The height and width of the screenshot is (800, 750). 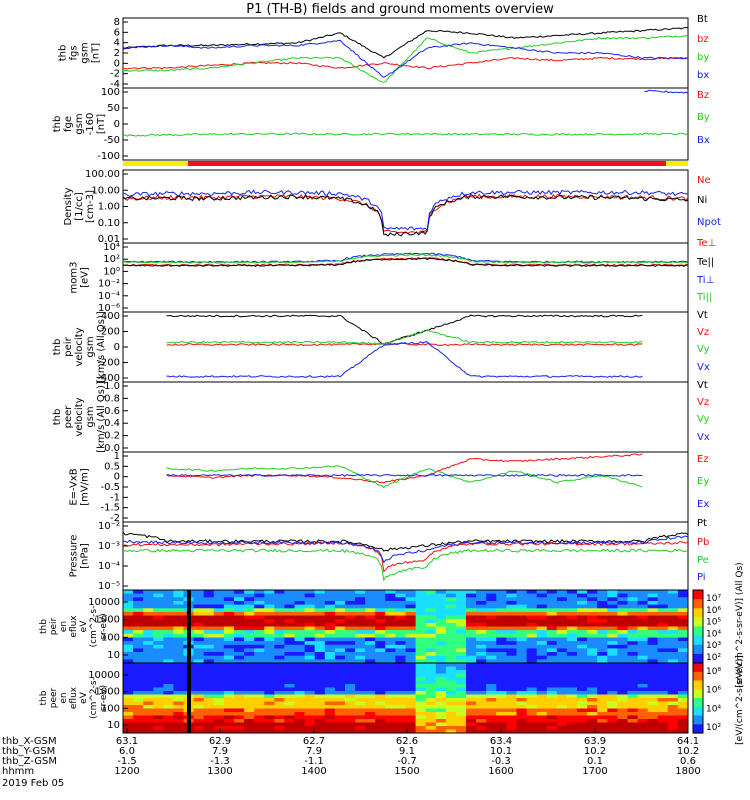 I want to click on series-line, so click(x=405, y=58).